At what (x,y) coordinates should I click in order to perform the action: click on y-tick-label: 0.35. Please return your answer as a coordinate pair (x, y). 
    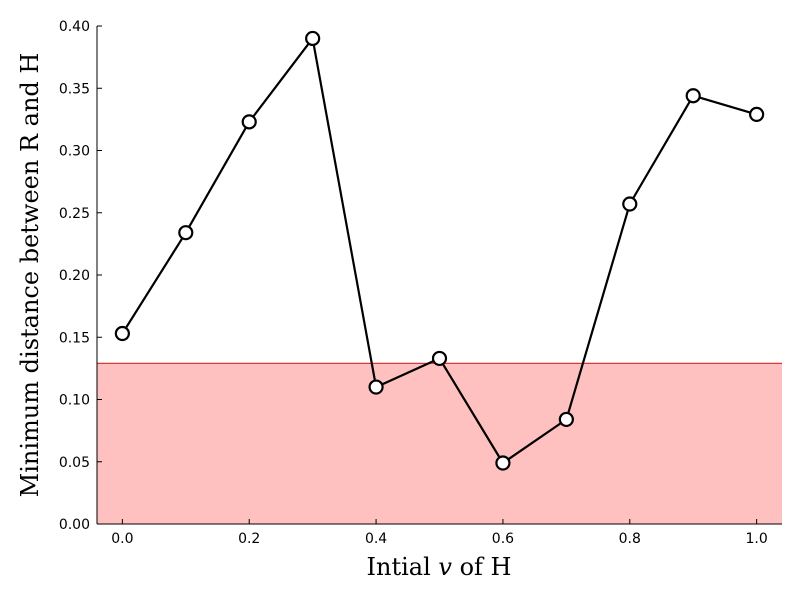
    Looking at the image, I should click on (74, 89).